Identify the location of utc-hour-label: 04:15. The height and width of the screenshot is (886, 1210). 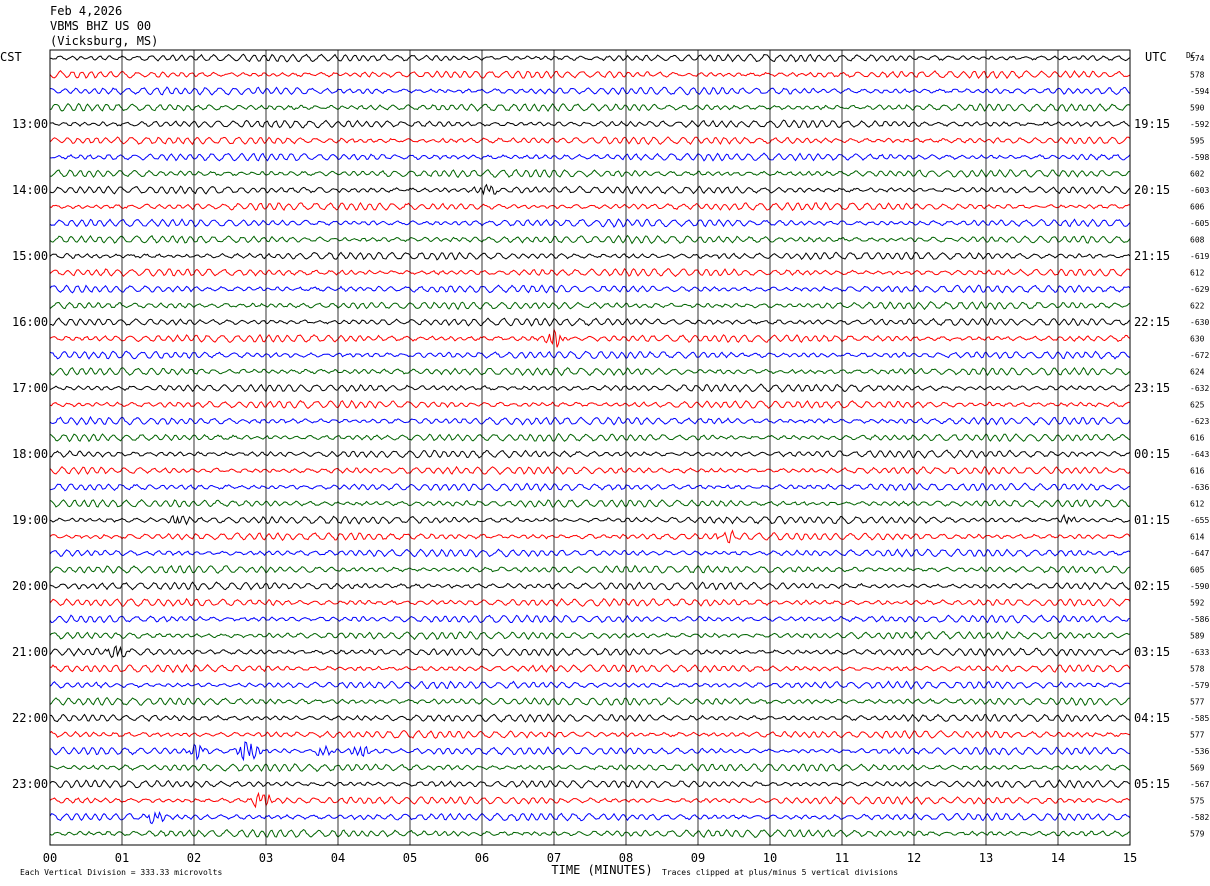
(1152, 718).